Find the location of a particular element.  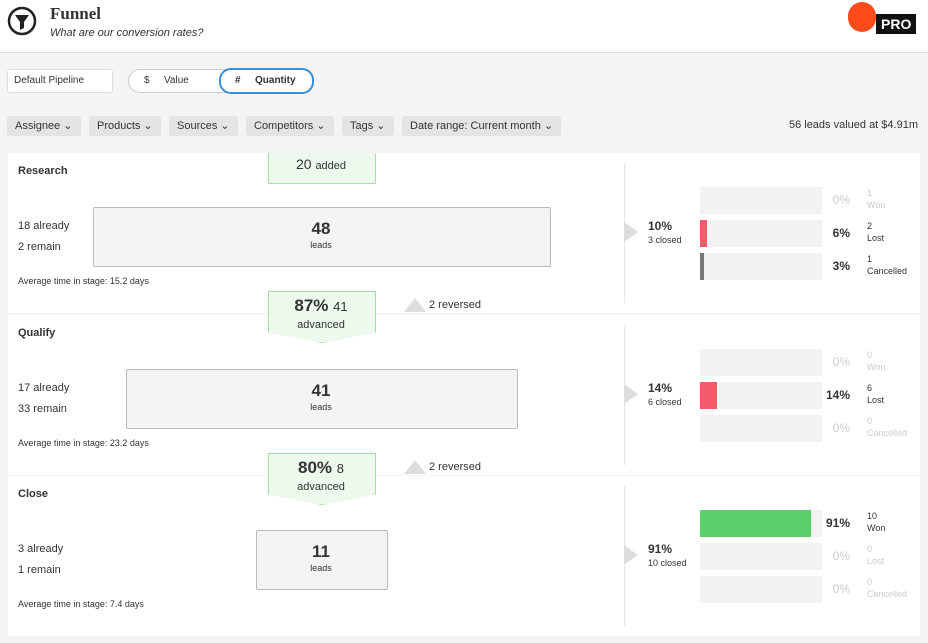

leads-count: 41 is located at coordinates (321, 390).